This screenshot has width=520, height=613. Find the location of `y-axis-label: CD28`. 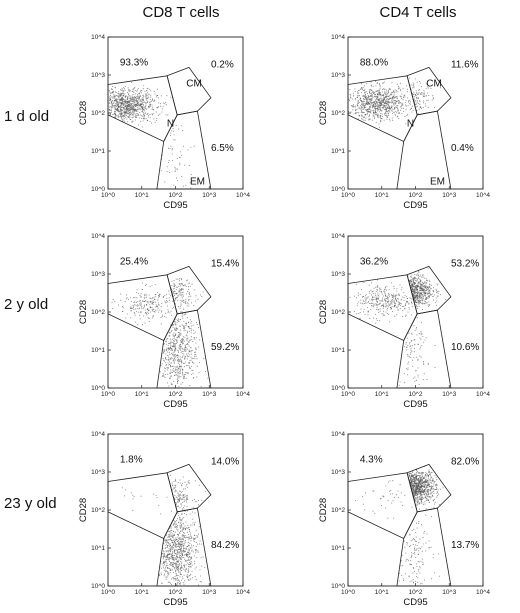

y-axis-label: CD28 is located at coordinates (323, 510).